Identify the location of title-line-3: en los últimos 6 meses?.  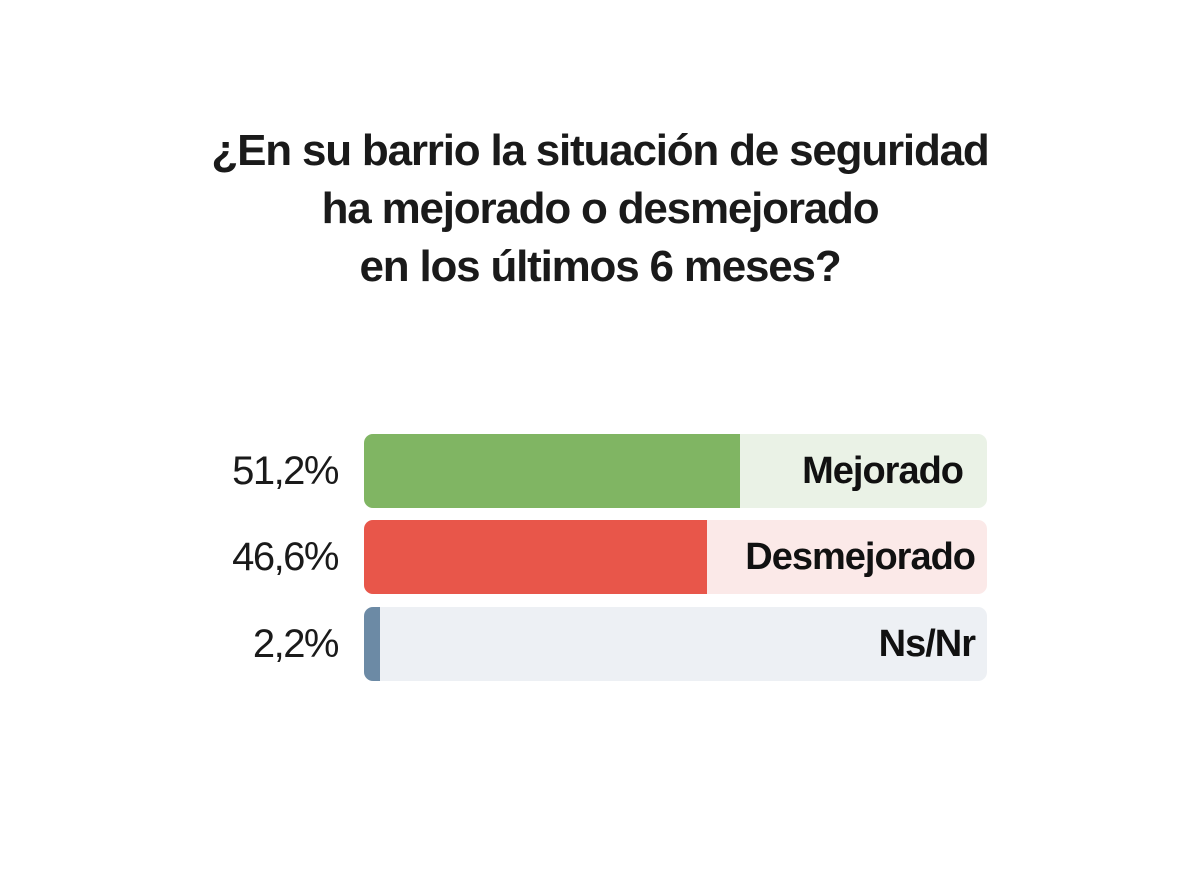
(600, 266).